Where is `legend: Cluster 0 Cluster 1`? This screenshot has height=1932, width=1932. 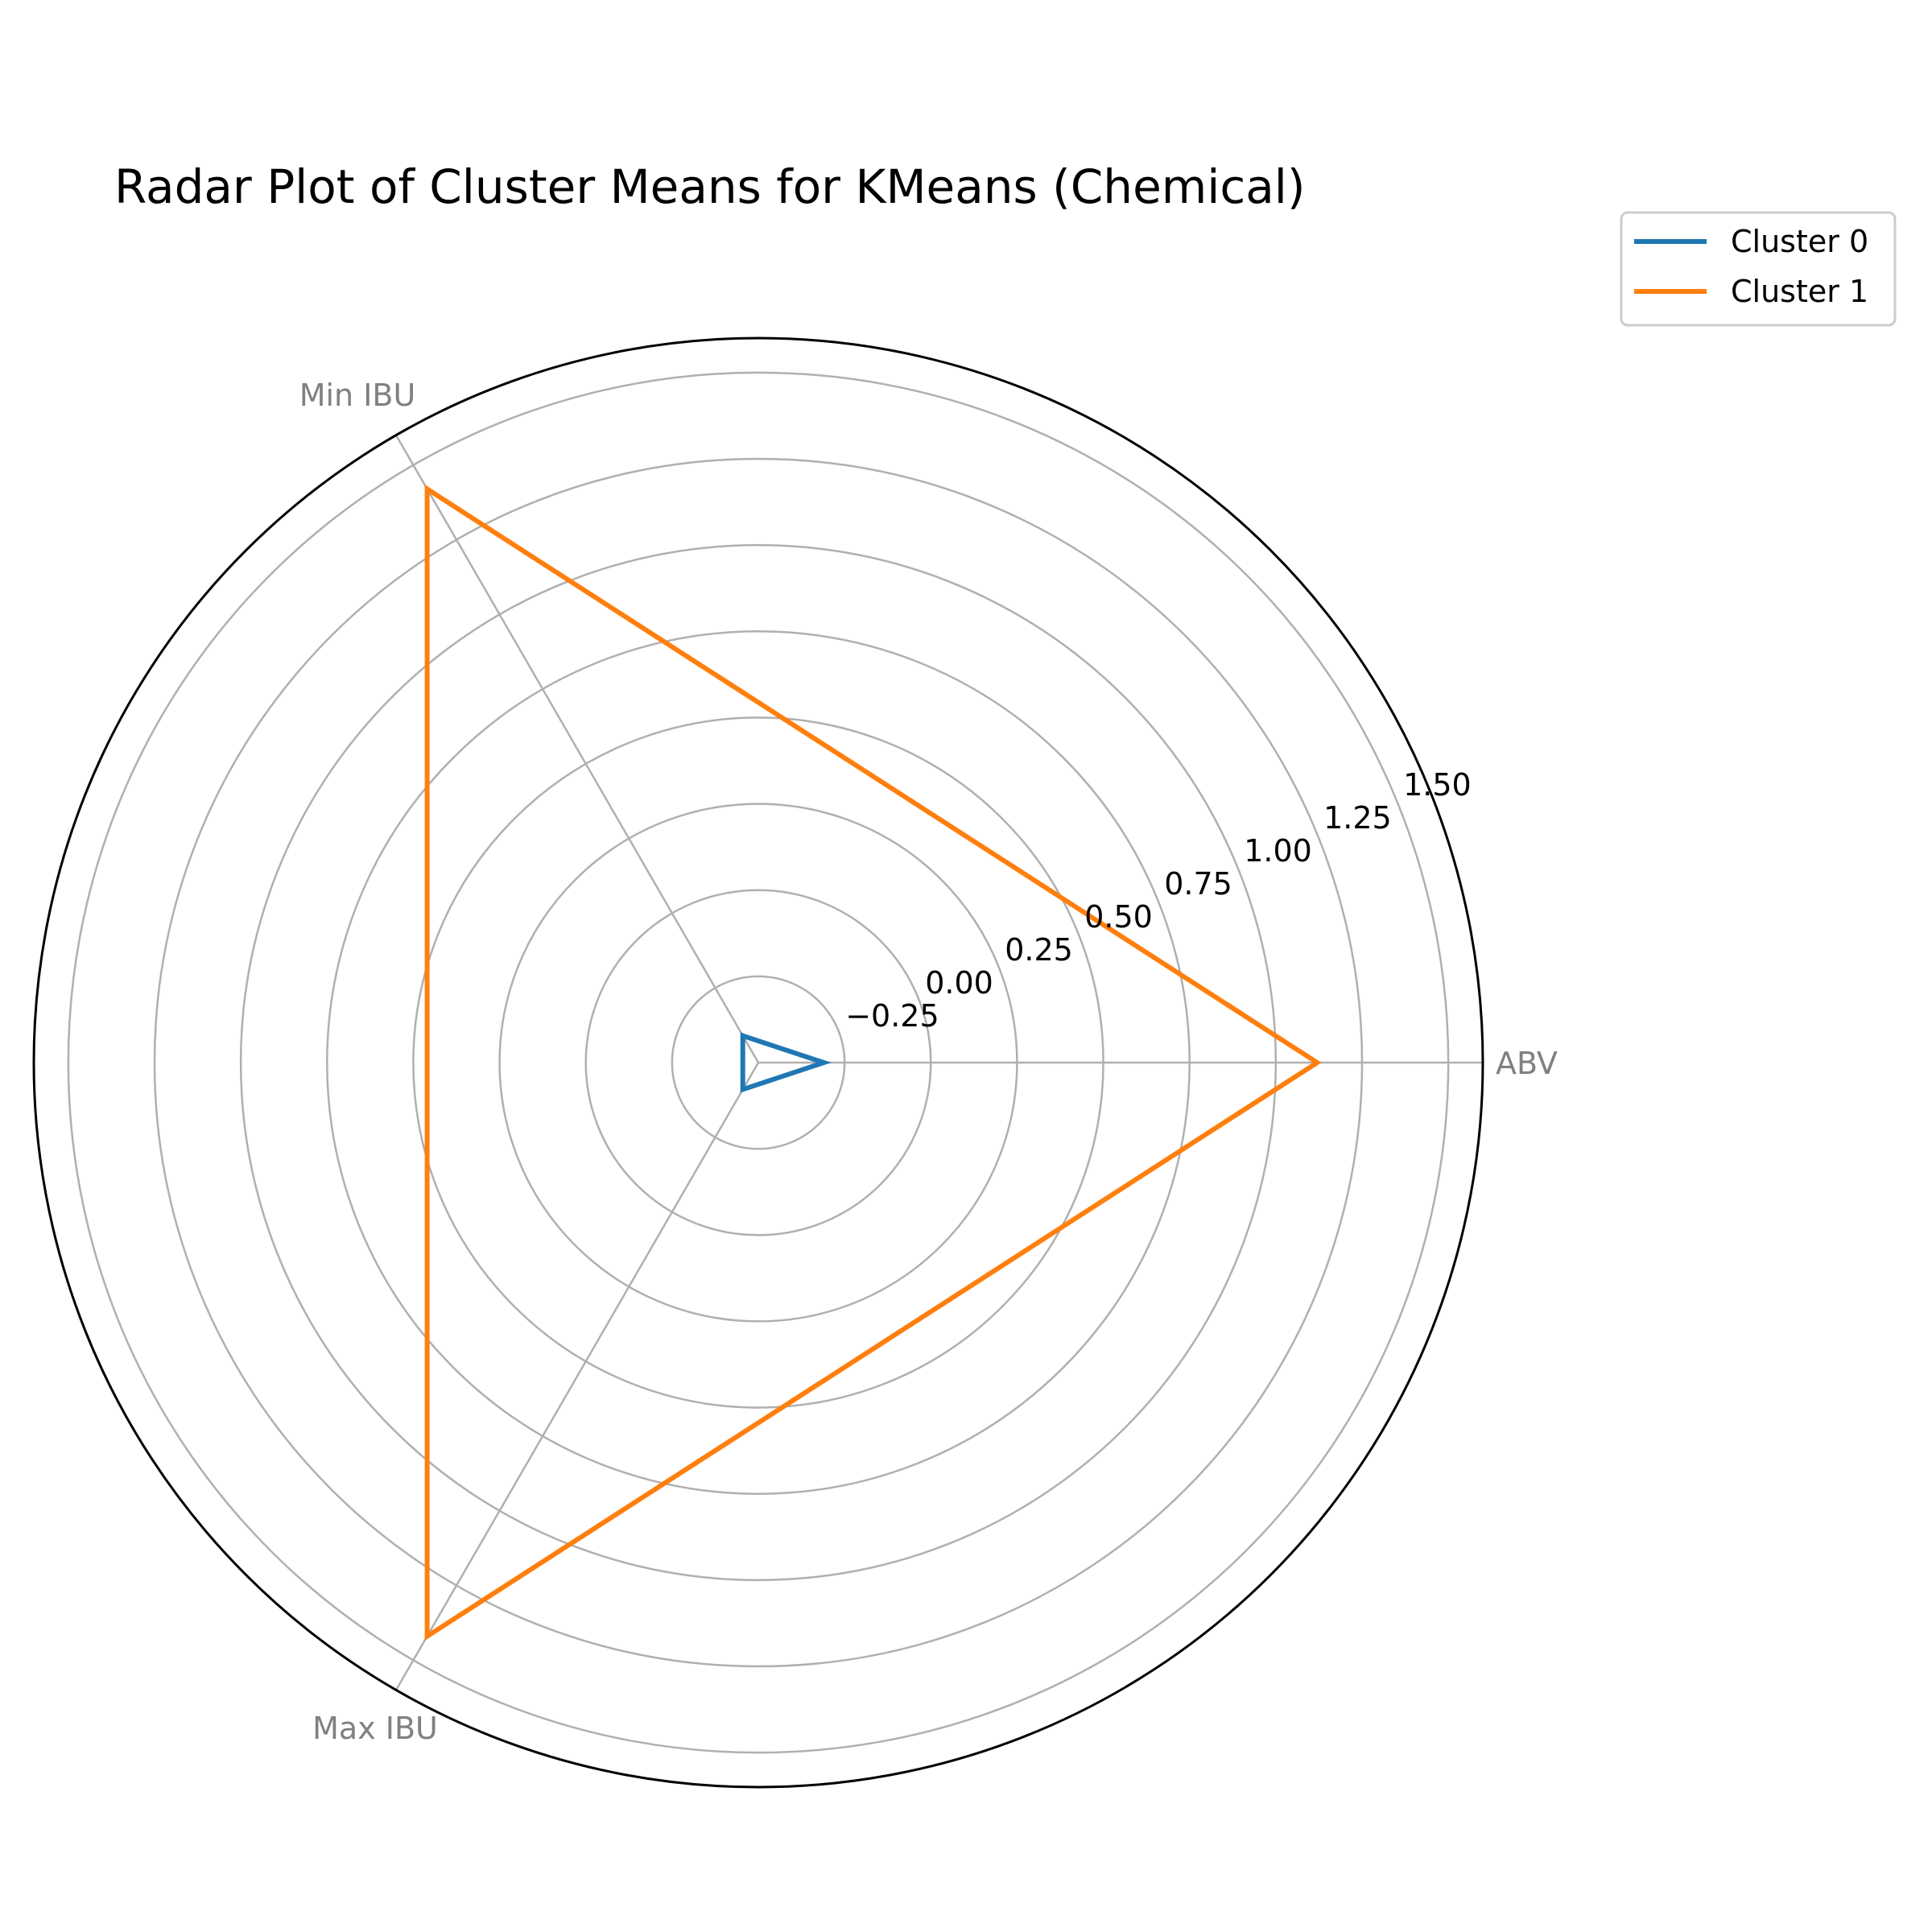
legend: Cluster 0 Cluster 1 is located at coordinates (1758, 269).